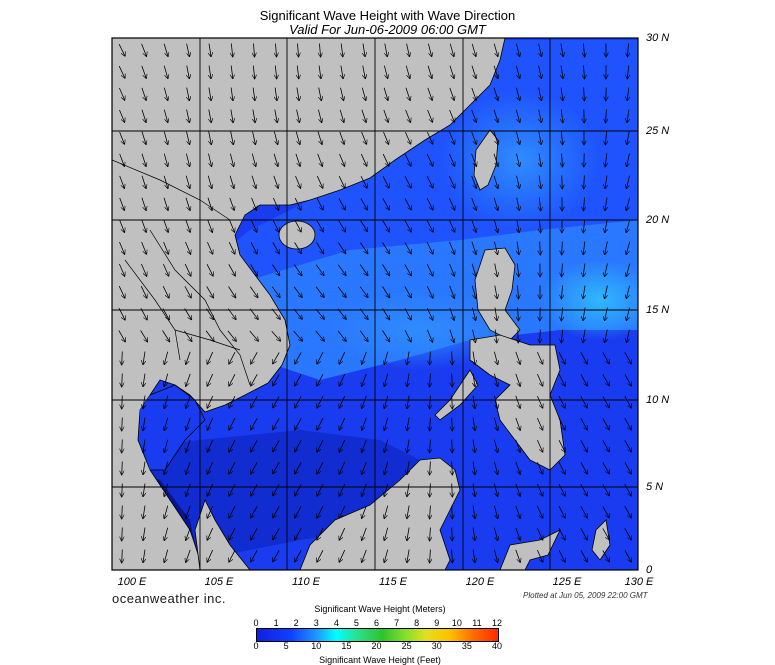  Describe the element at coordinates (316, 646) in the screenshot. I see `legend-feet-tick: 10` at that location.